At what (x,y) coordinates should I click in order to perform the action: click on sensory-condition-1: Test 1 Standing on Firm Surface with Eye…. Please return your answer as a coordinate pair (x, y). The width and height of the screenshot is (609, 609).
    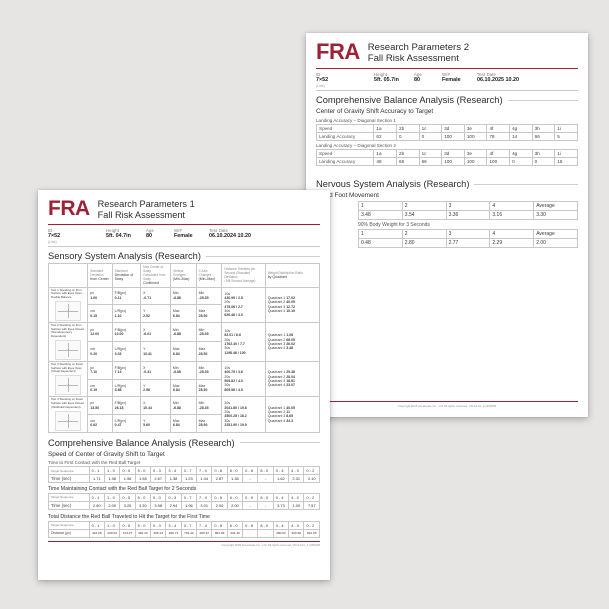
    Looking at the image, I should click on (68, 304).